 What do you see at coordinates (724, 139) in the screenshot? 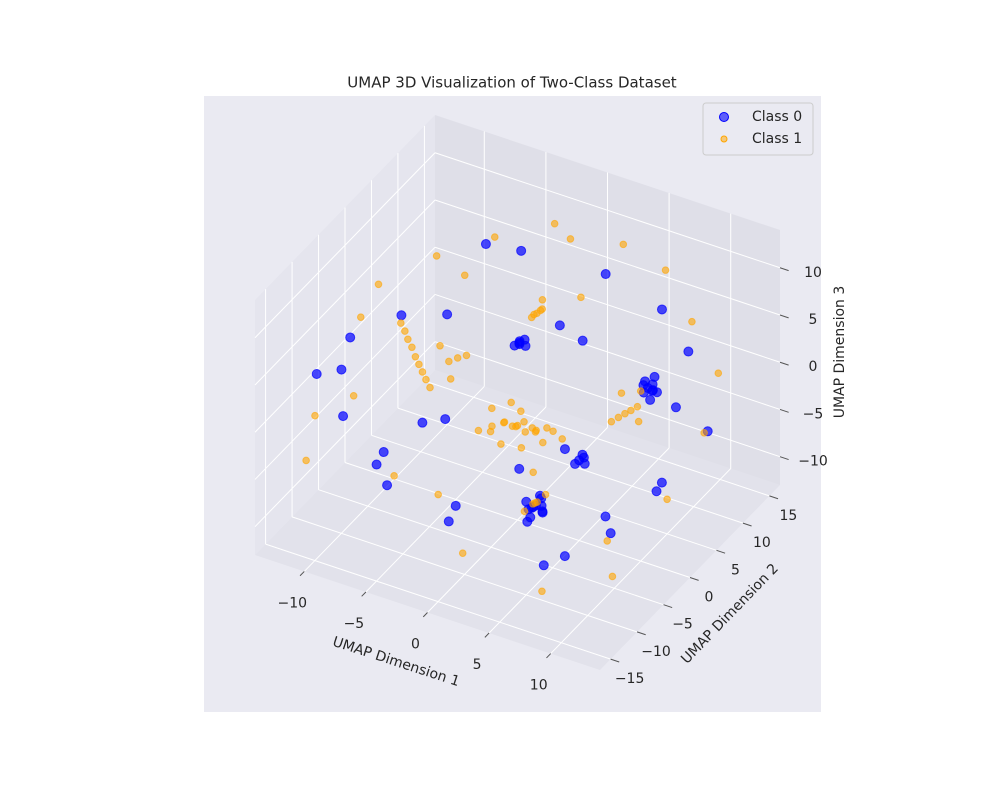
I see `legend-marker` at bounding box center [724, 139].